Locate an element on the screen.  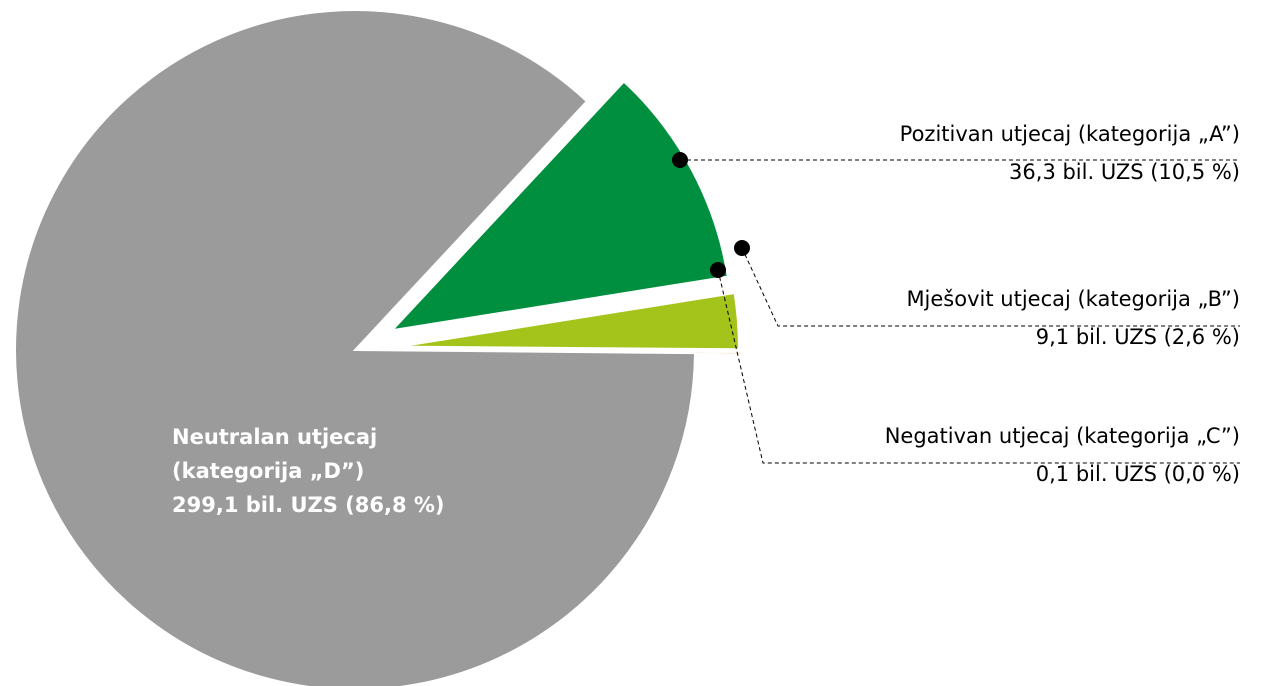
label-a: Pozitivan utjecaj (kategorija „A”) is located at coordinates (1069, 134).